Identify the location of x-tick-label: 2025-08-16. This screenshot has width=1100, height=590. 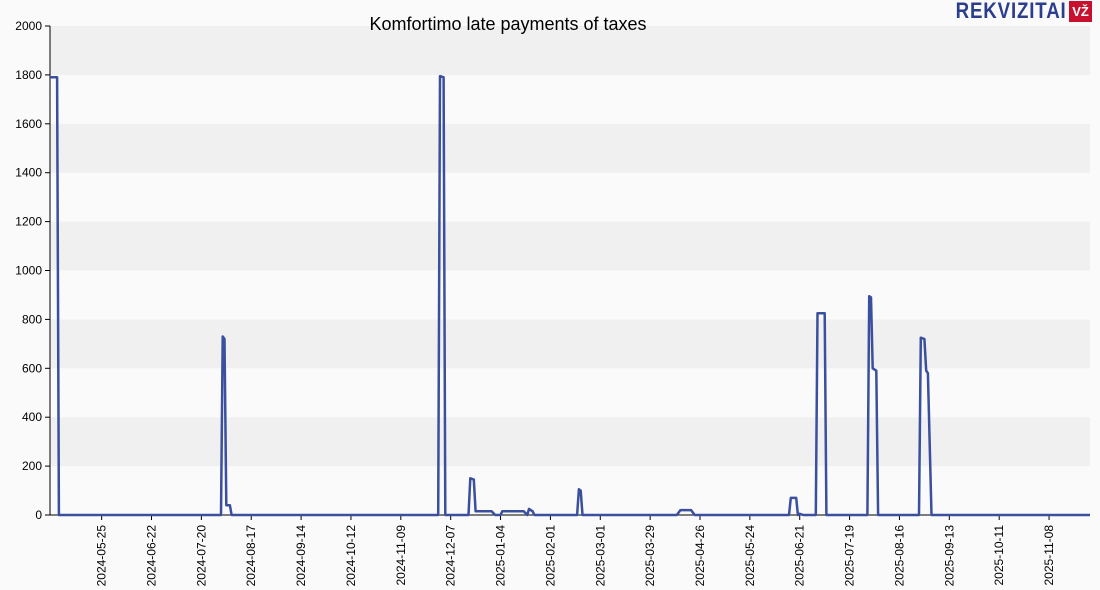
(899, 556).